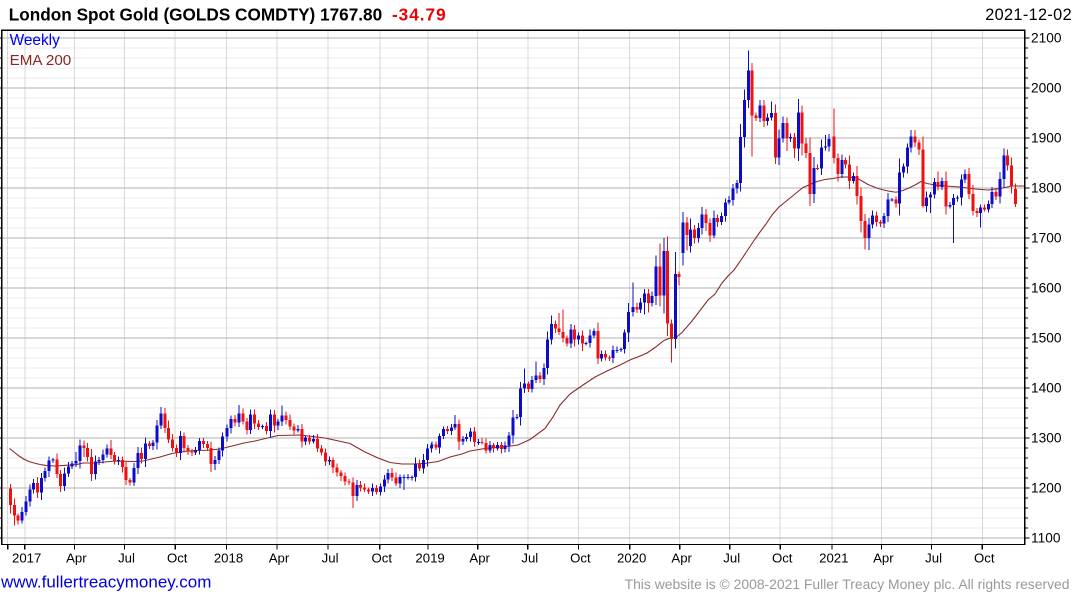 The width and height of the screenshot is (1075, 600). Describe the element at coordinates (1046, 388) in the screenshot. I see `svg-text: 1400` at that location.